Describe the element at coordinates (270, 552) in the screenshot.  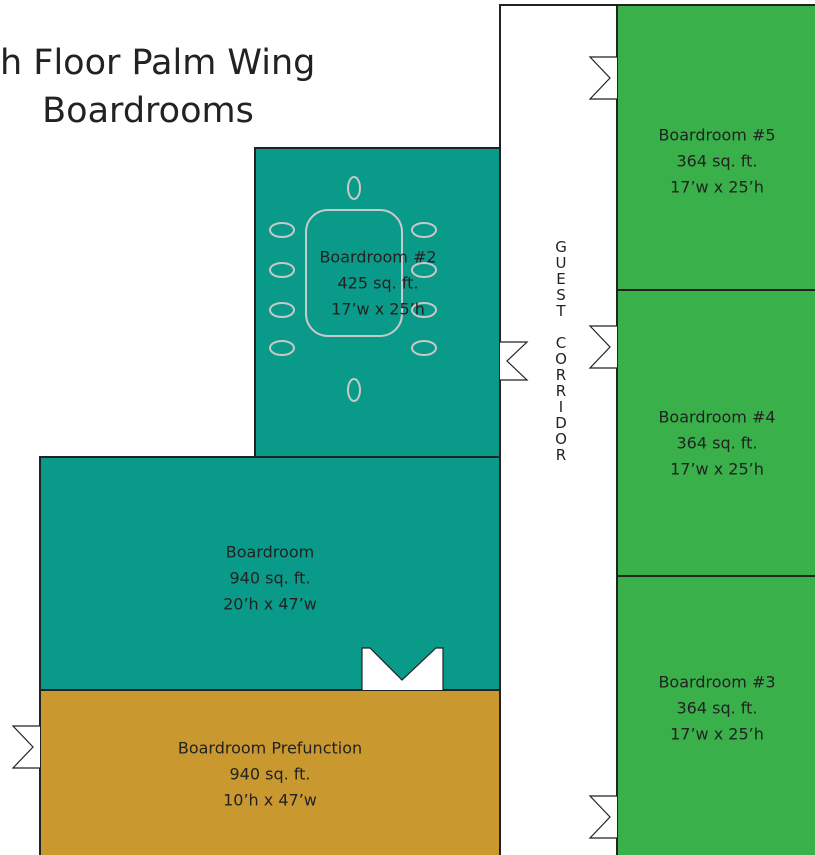
I see `room-name: Boardroom` at that location.